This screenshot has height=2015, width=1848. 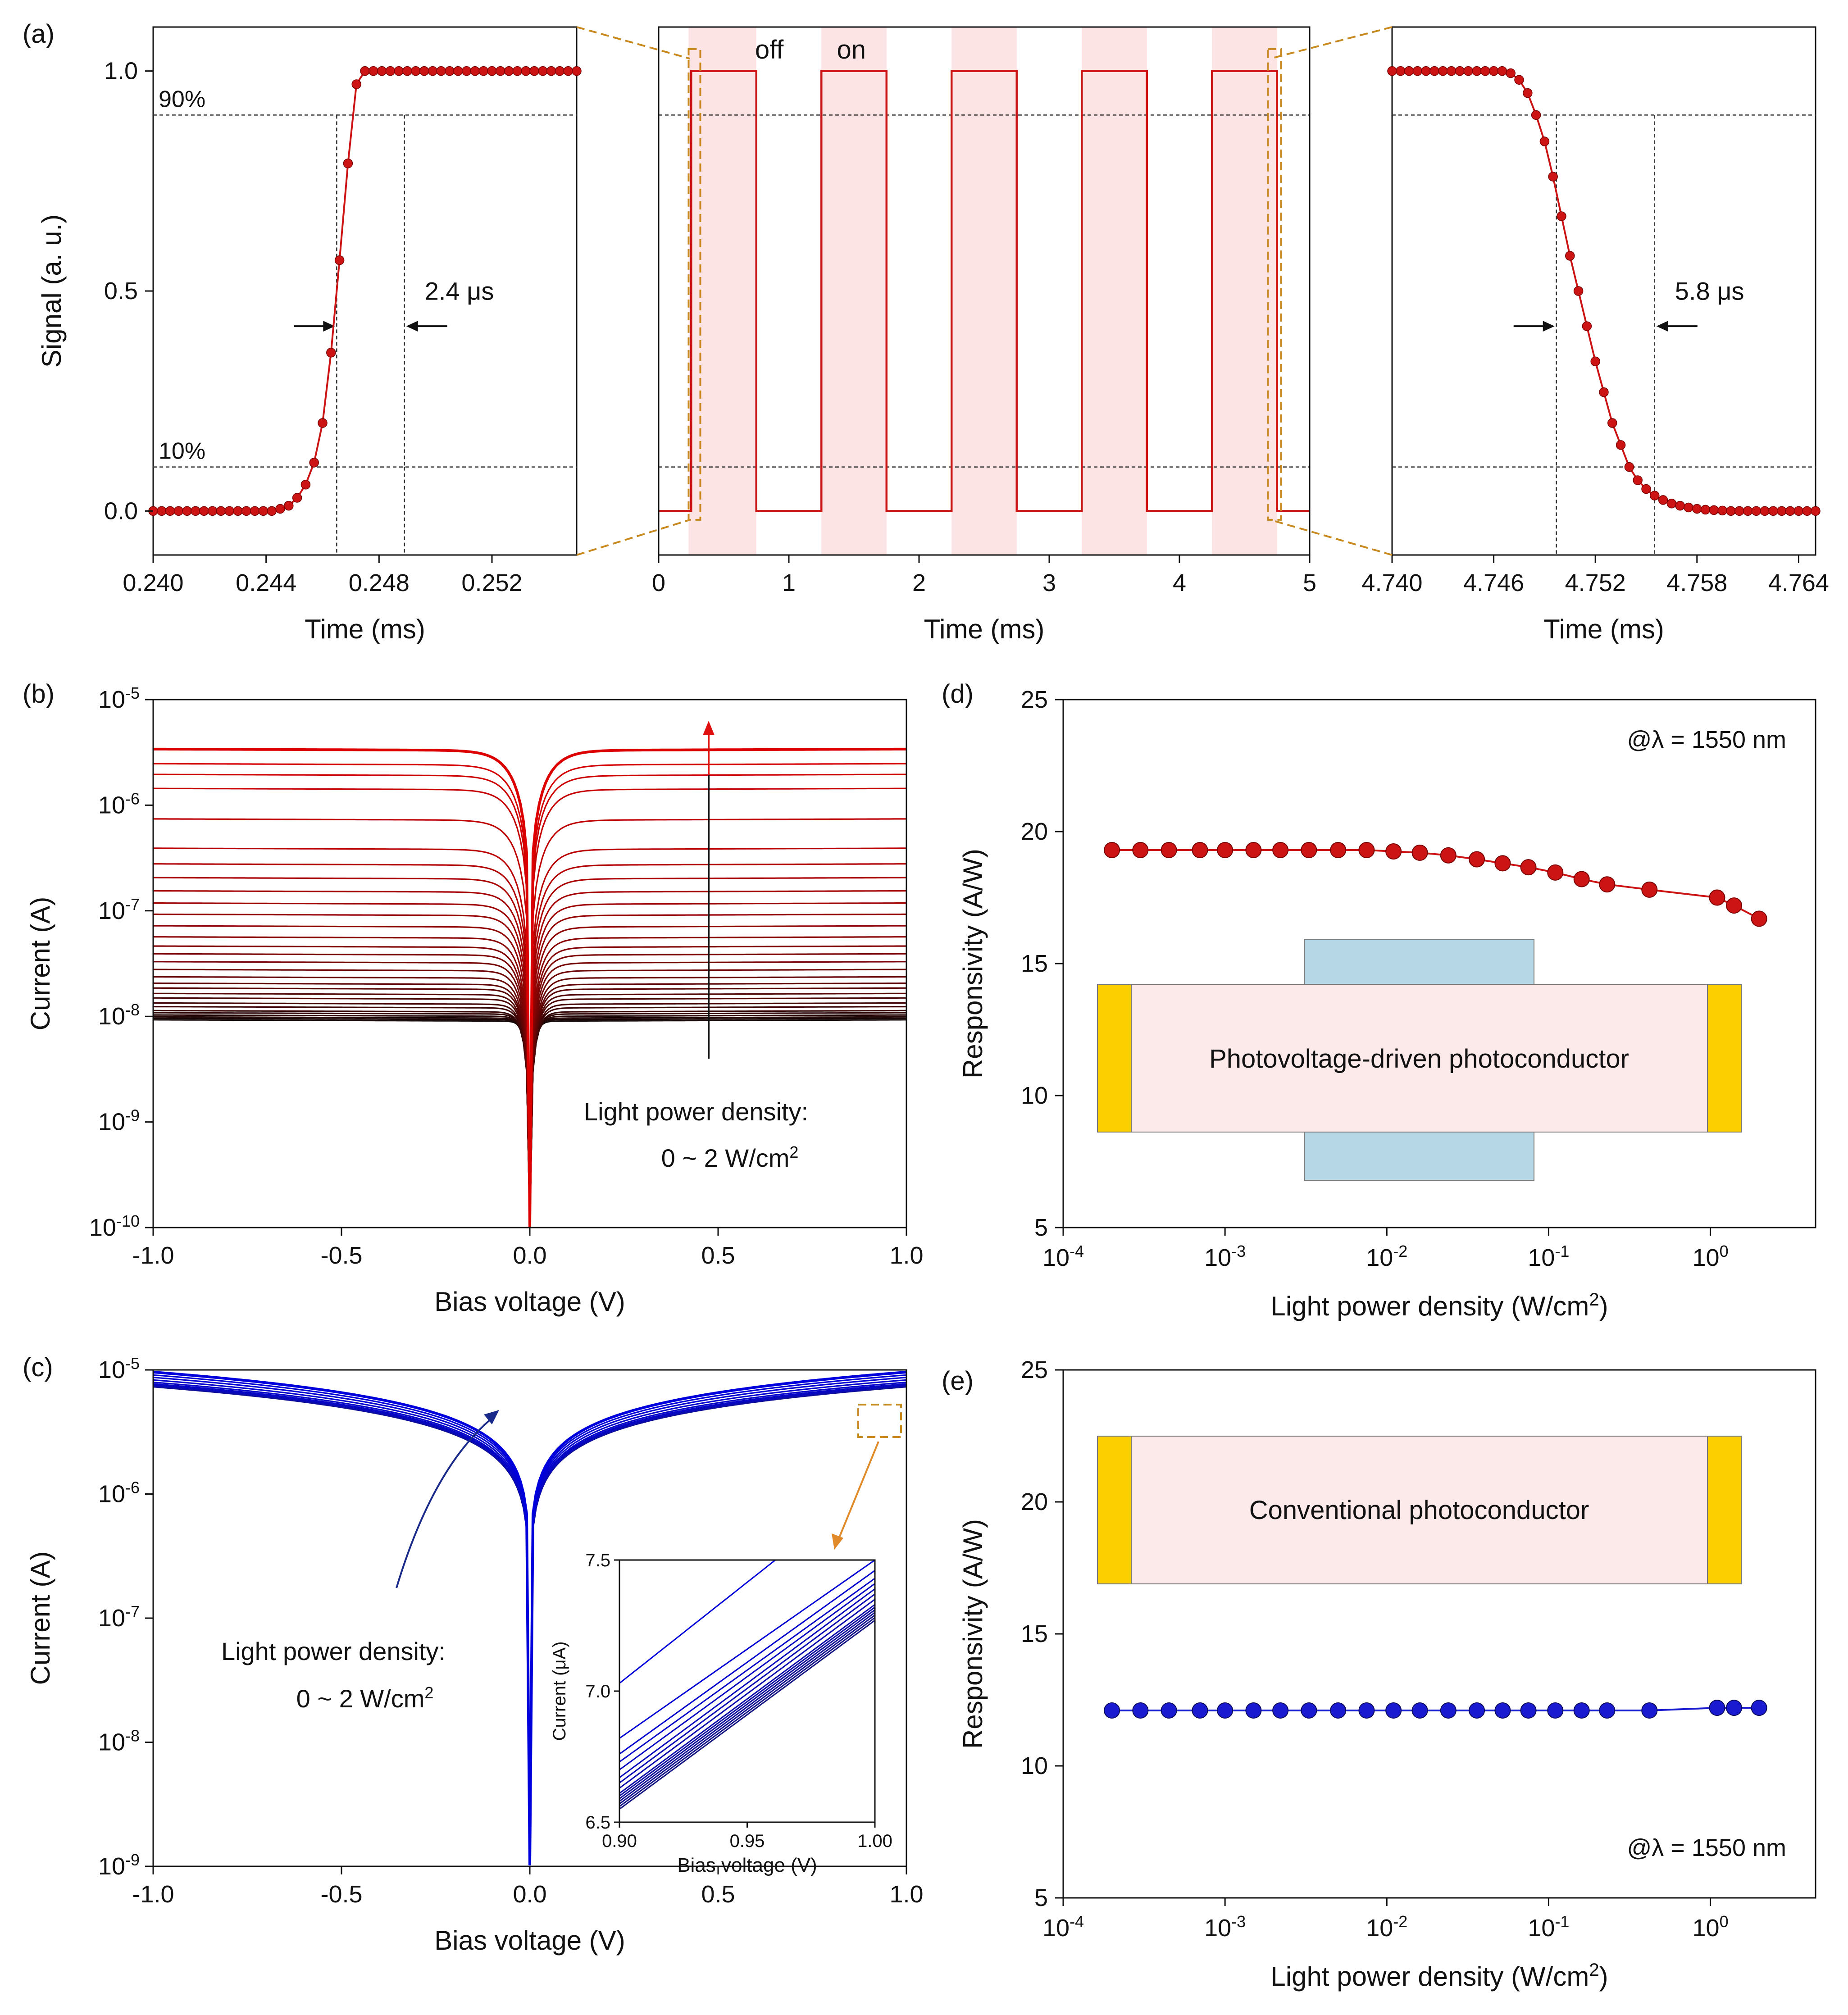 What do you see at coordinates (559, 1691) in the screenshot?
I see `inset-y-axis-label: Current (μA)` at bounding box center [559, 1691].